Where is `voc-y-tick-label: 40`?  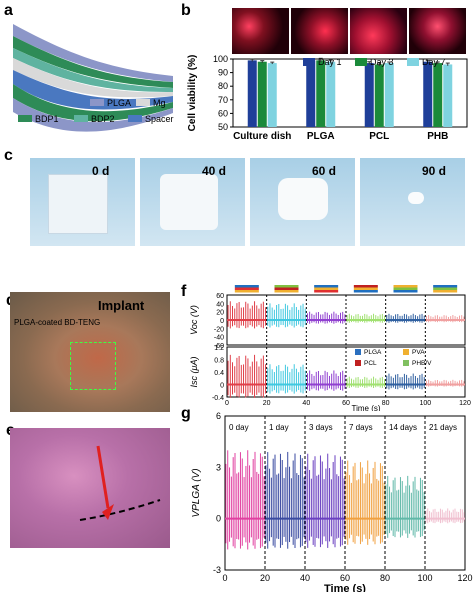
voc-y-tick-label: 40 is located at coordinates (220, 304).